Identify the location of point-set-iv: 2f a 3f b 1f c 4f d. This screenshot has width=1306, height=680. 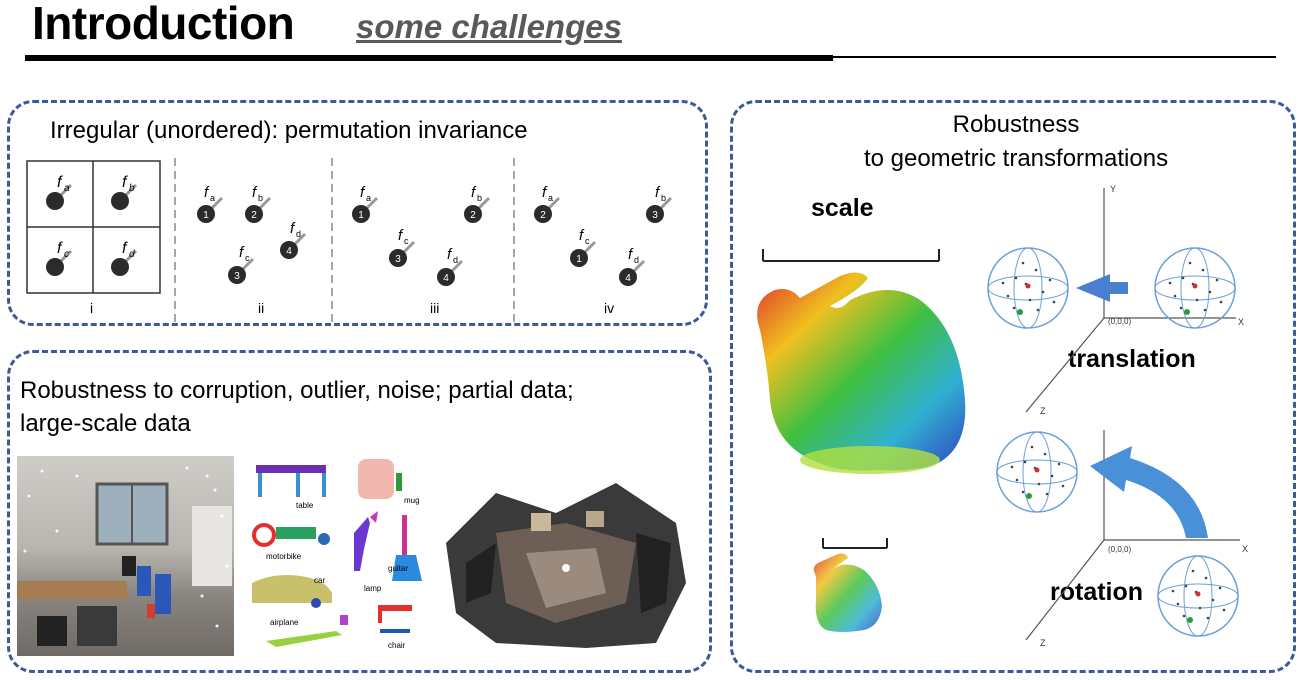
(602, 236).